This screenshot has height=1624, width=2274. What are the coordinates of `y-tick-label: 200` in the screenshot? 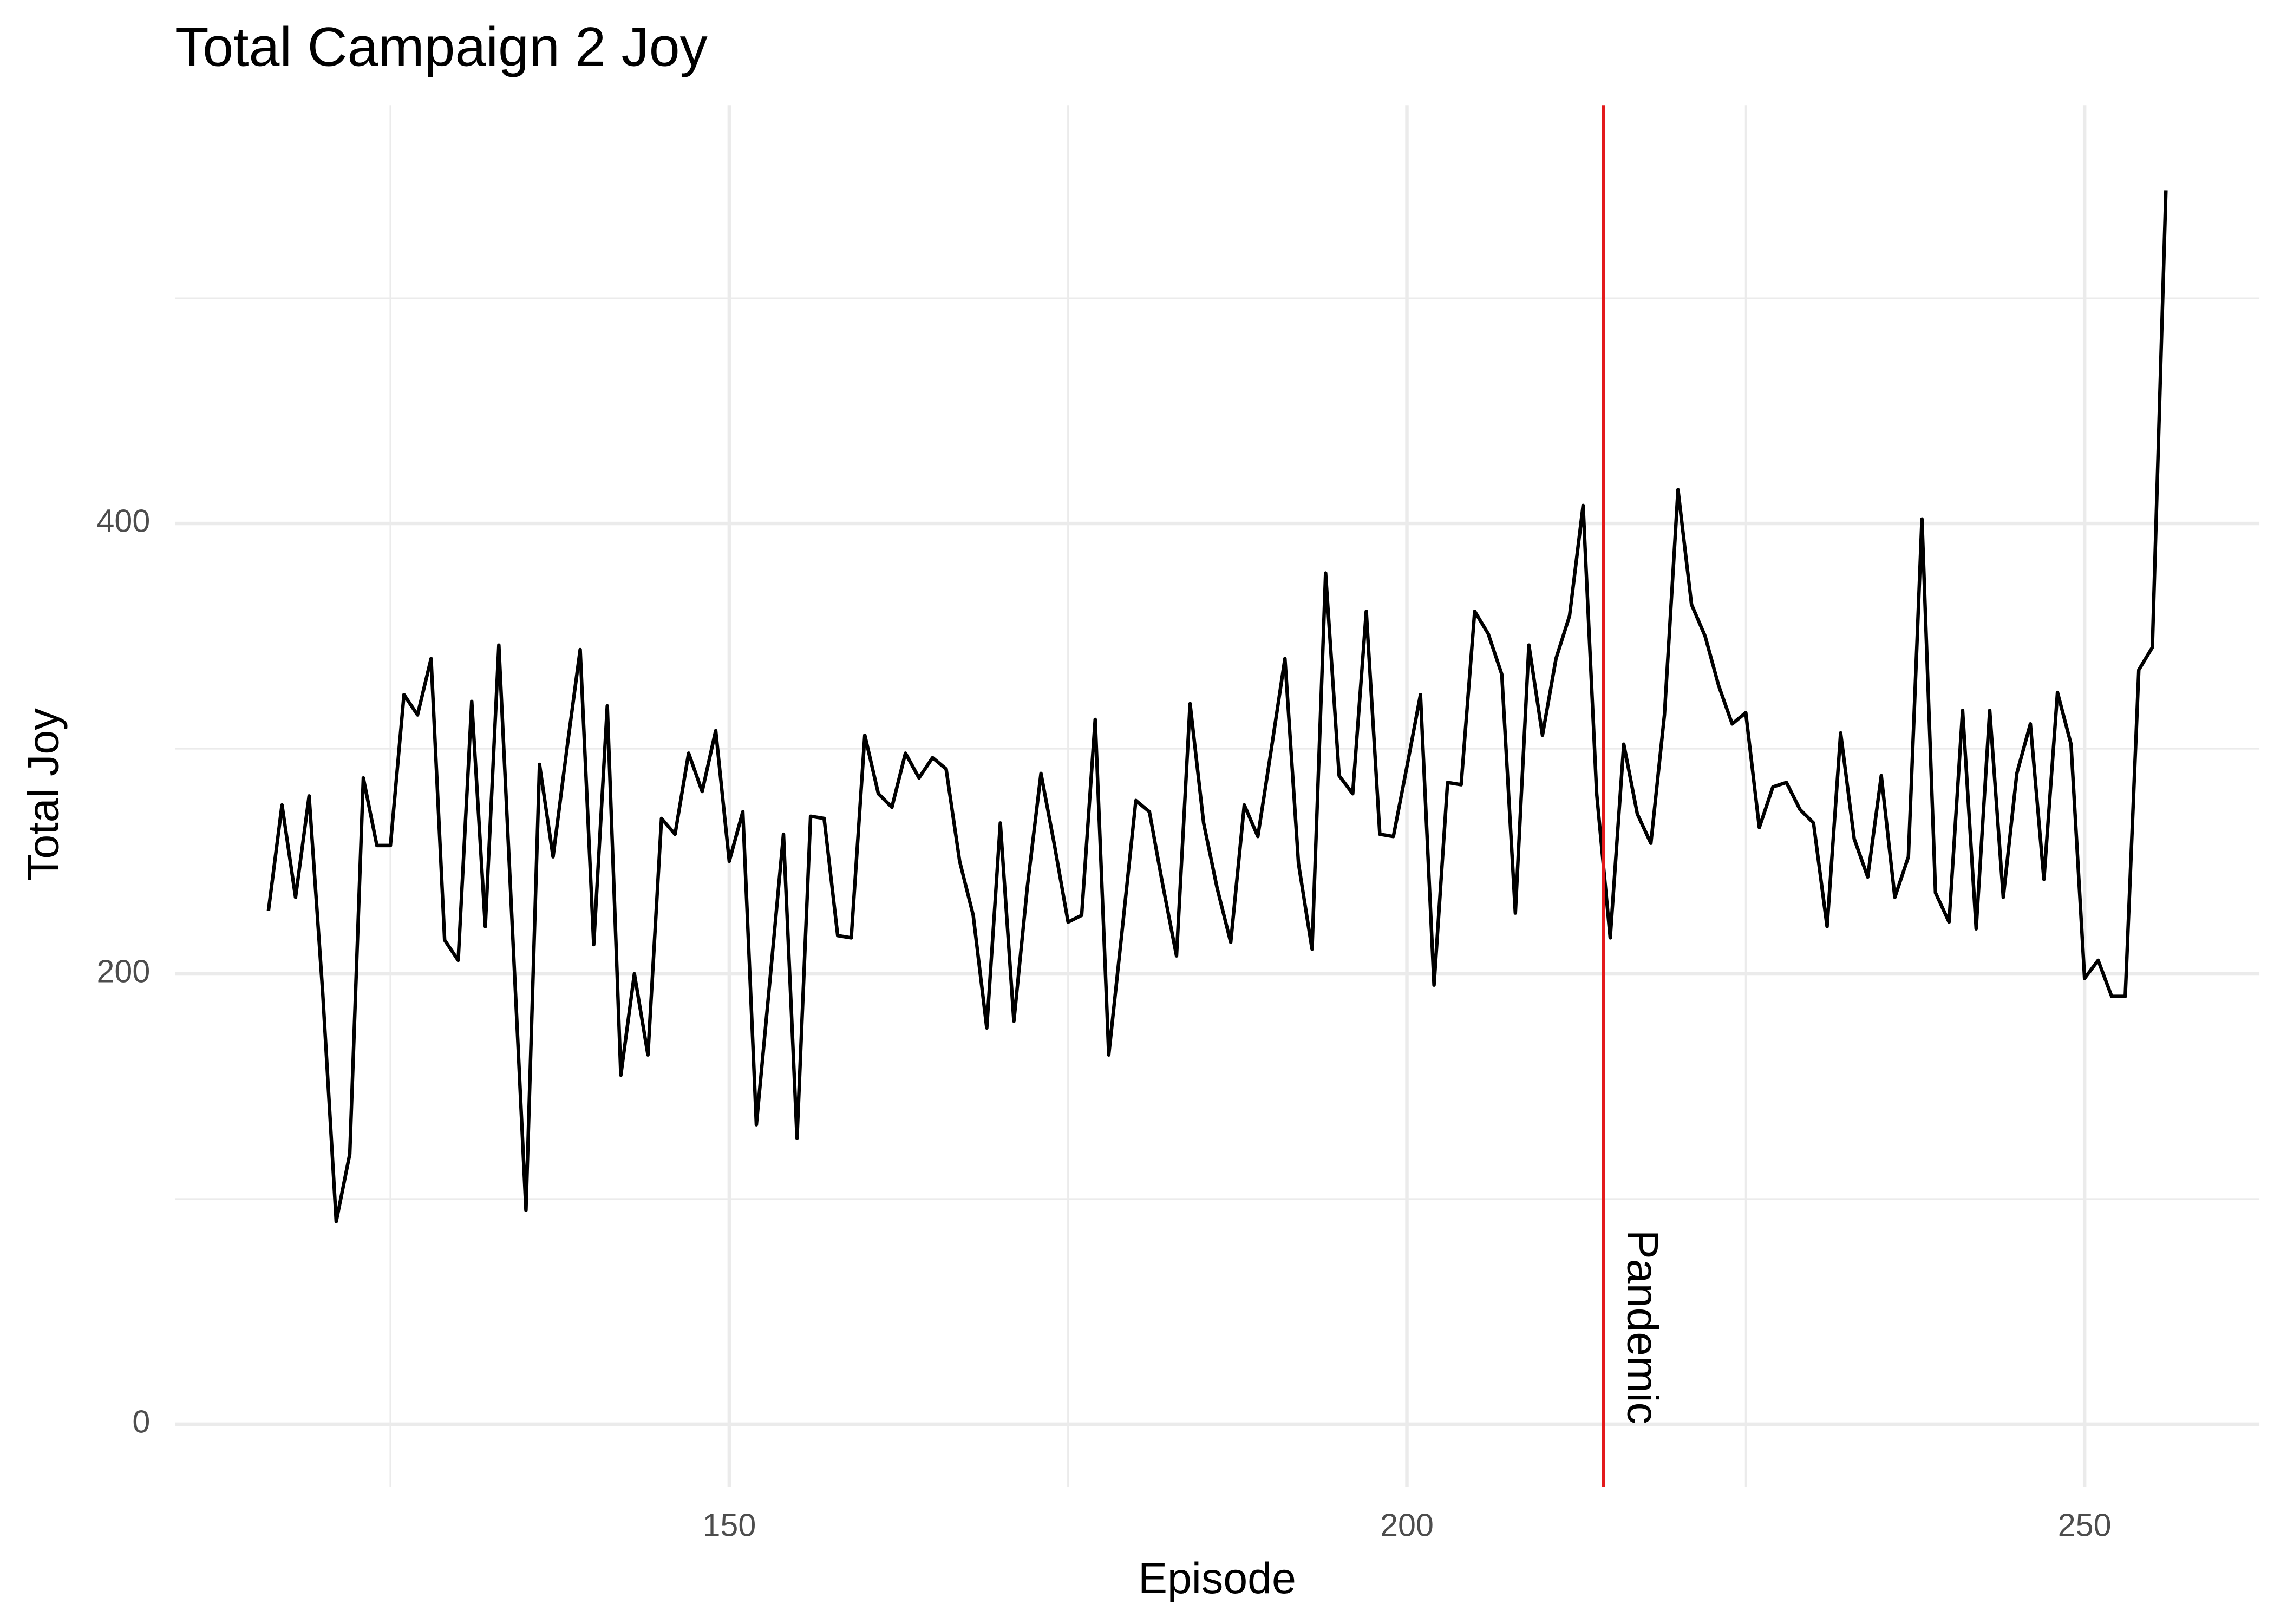 It's located at (123, 971).